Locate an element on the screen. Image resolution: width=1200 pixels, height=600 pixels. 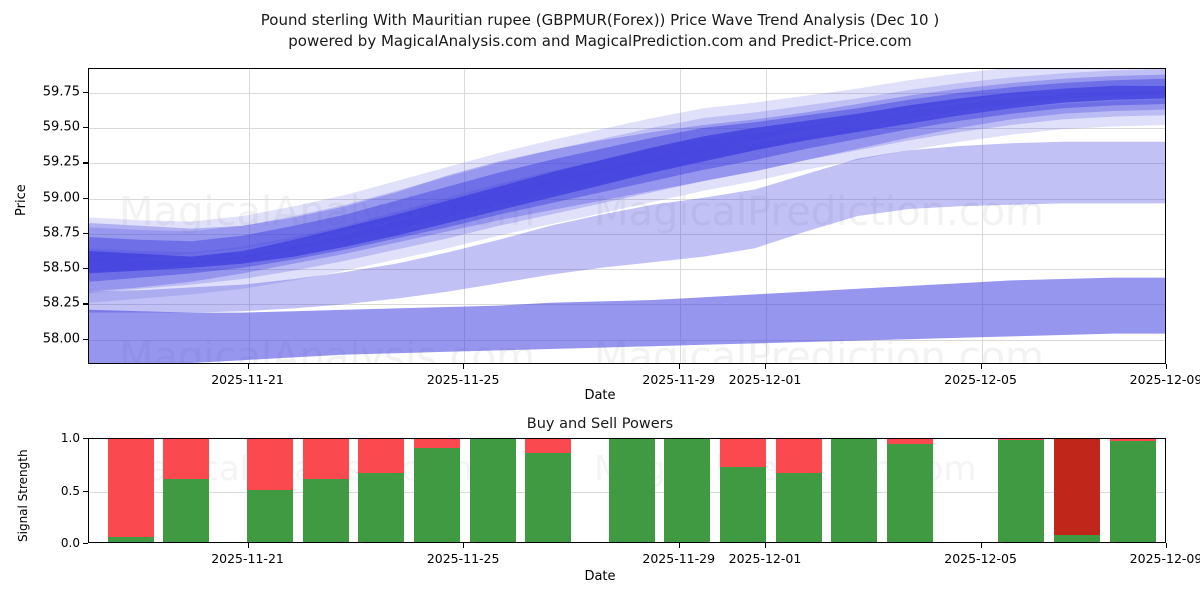
main-x-axis-label: Date is located at coordinates (600, 395).